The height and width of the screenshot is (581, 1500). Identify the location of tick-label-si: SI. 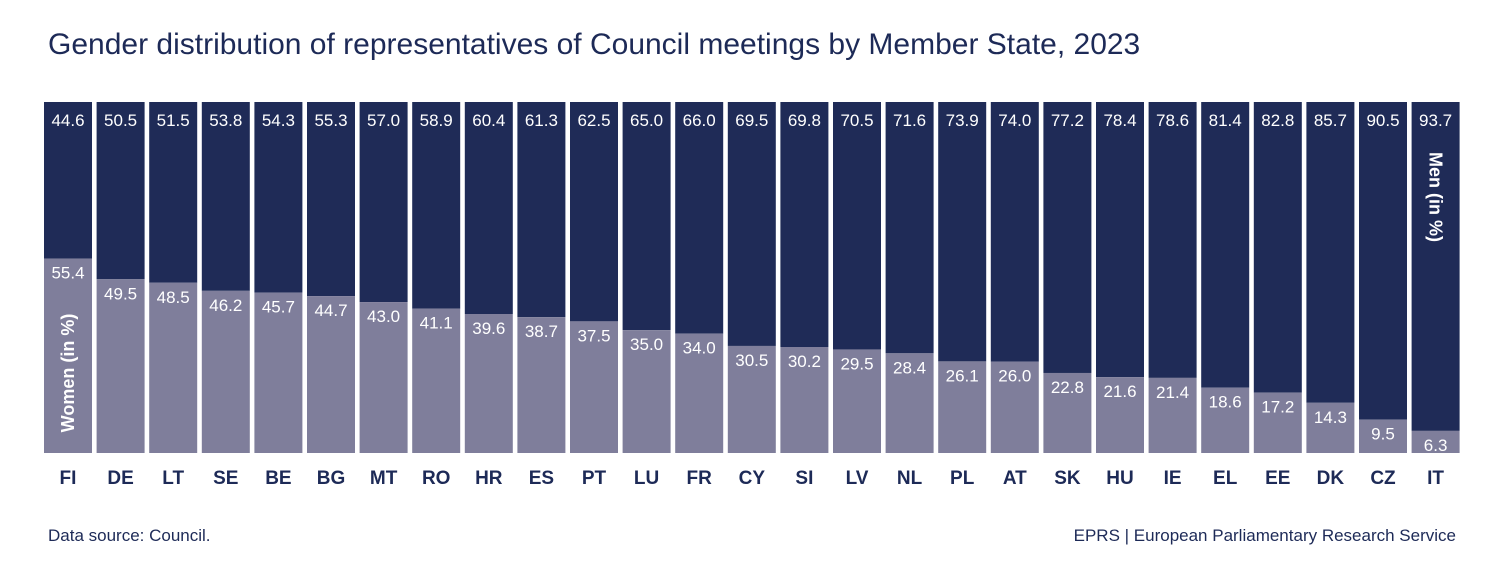
(804, 478).